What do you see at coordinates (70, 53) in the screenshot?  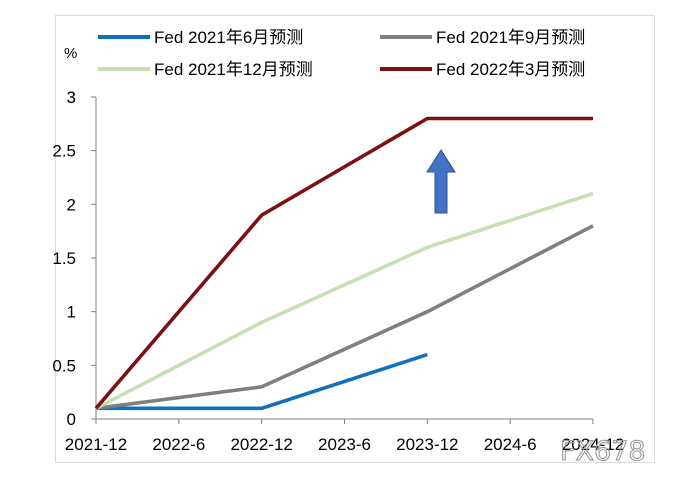 I see `y-axis-unit-label: %` at bounding box center [70, 53].